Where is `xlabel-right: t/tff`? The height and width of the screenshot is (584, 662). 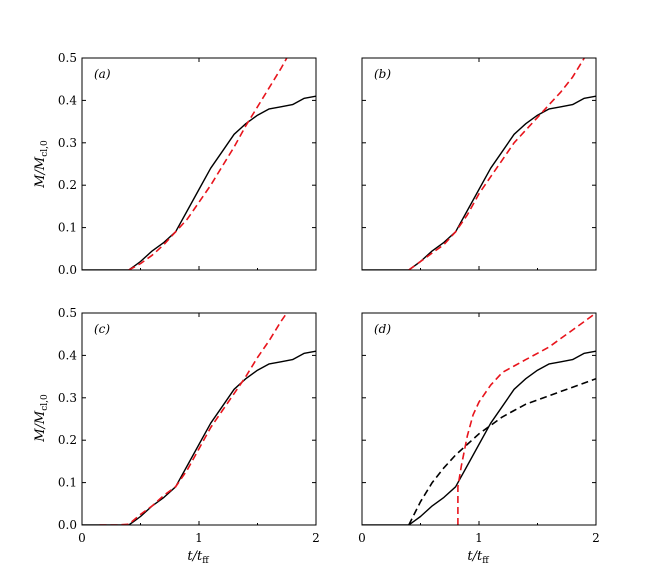
xlabel-right: t/tff is located at coordinates (478, 557).